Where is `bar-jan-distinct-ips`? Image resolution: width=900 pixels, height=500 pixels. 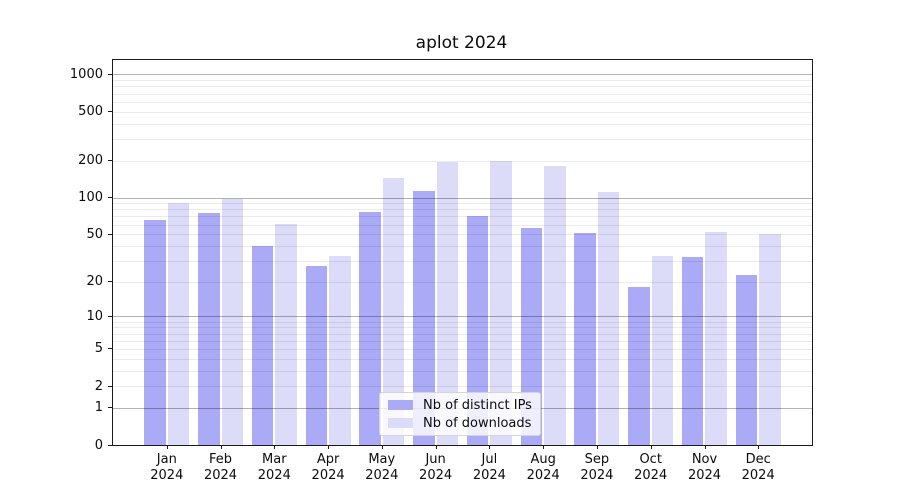 bar-jan-distinct-ips is located at coordinates (155, 332).